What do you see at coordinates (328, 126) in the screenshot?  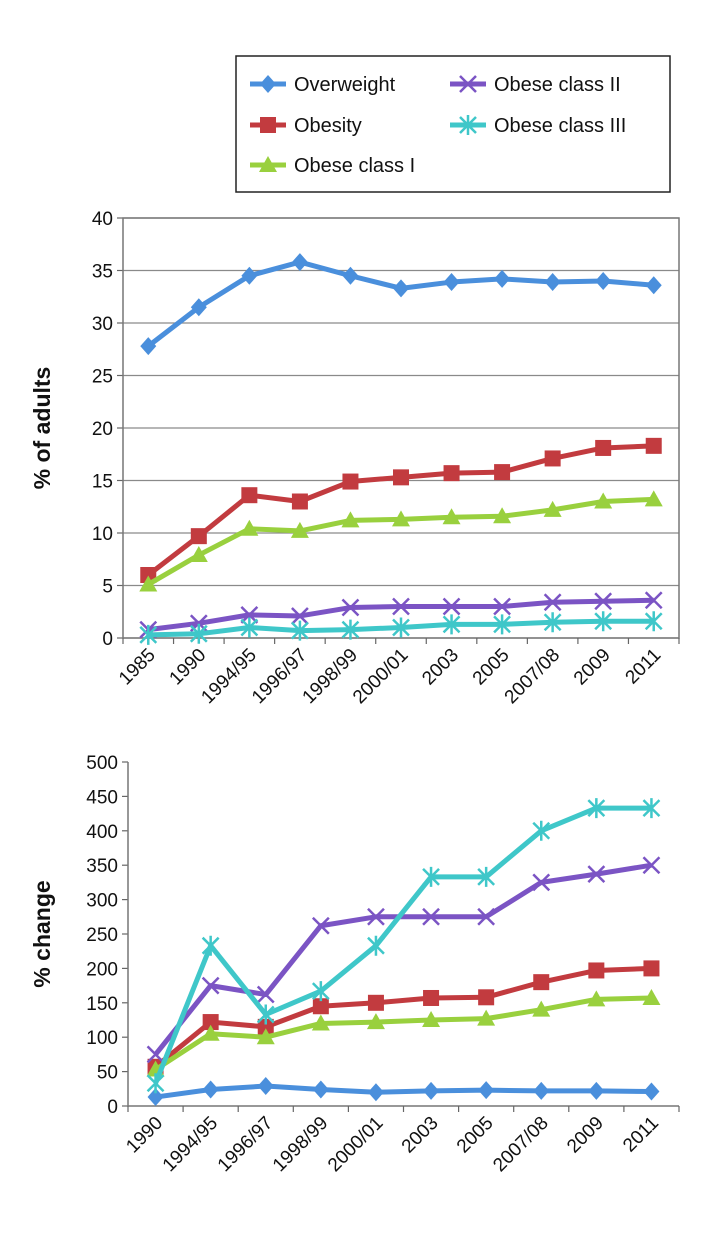 I see `legend-label-obesity: Obesity` at bounding box center [328, 126].